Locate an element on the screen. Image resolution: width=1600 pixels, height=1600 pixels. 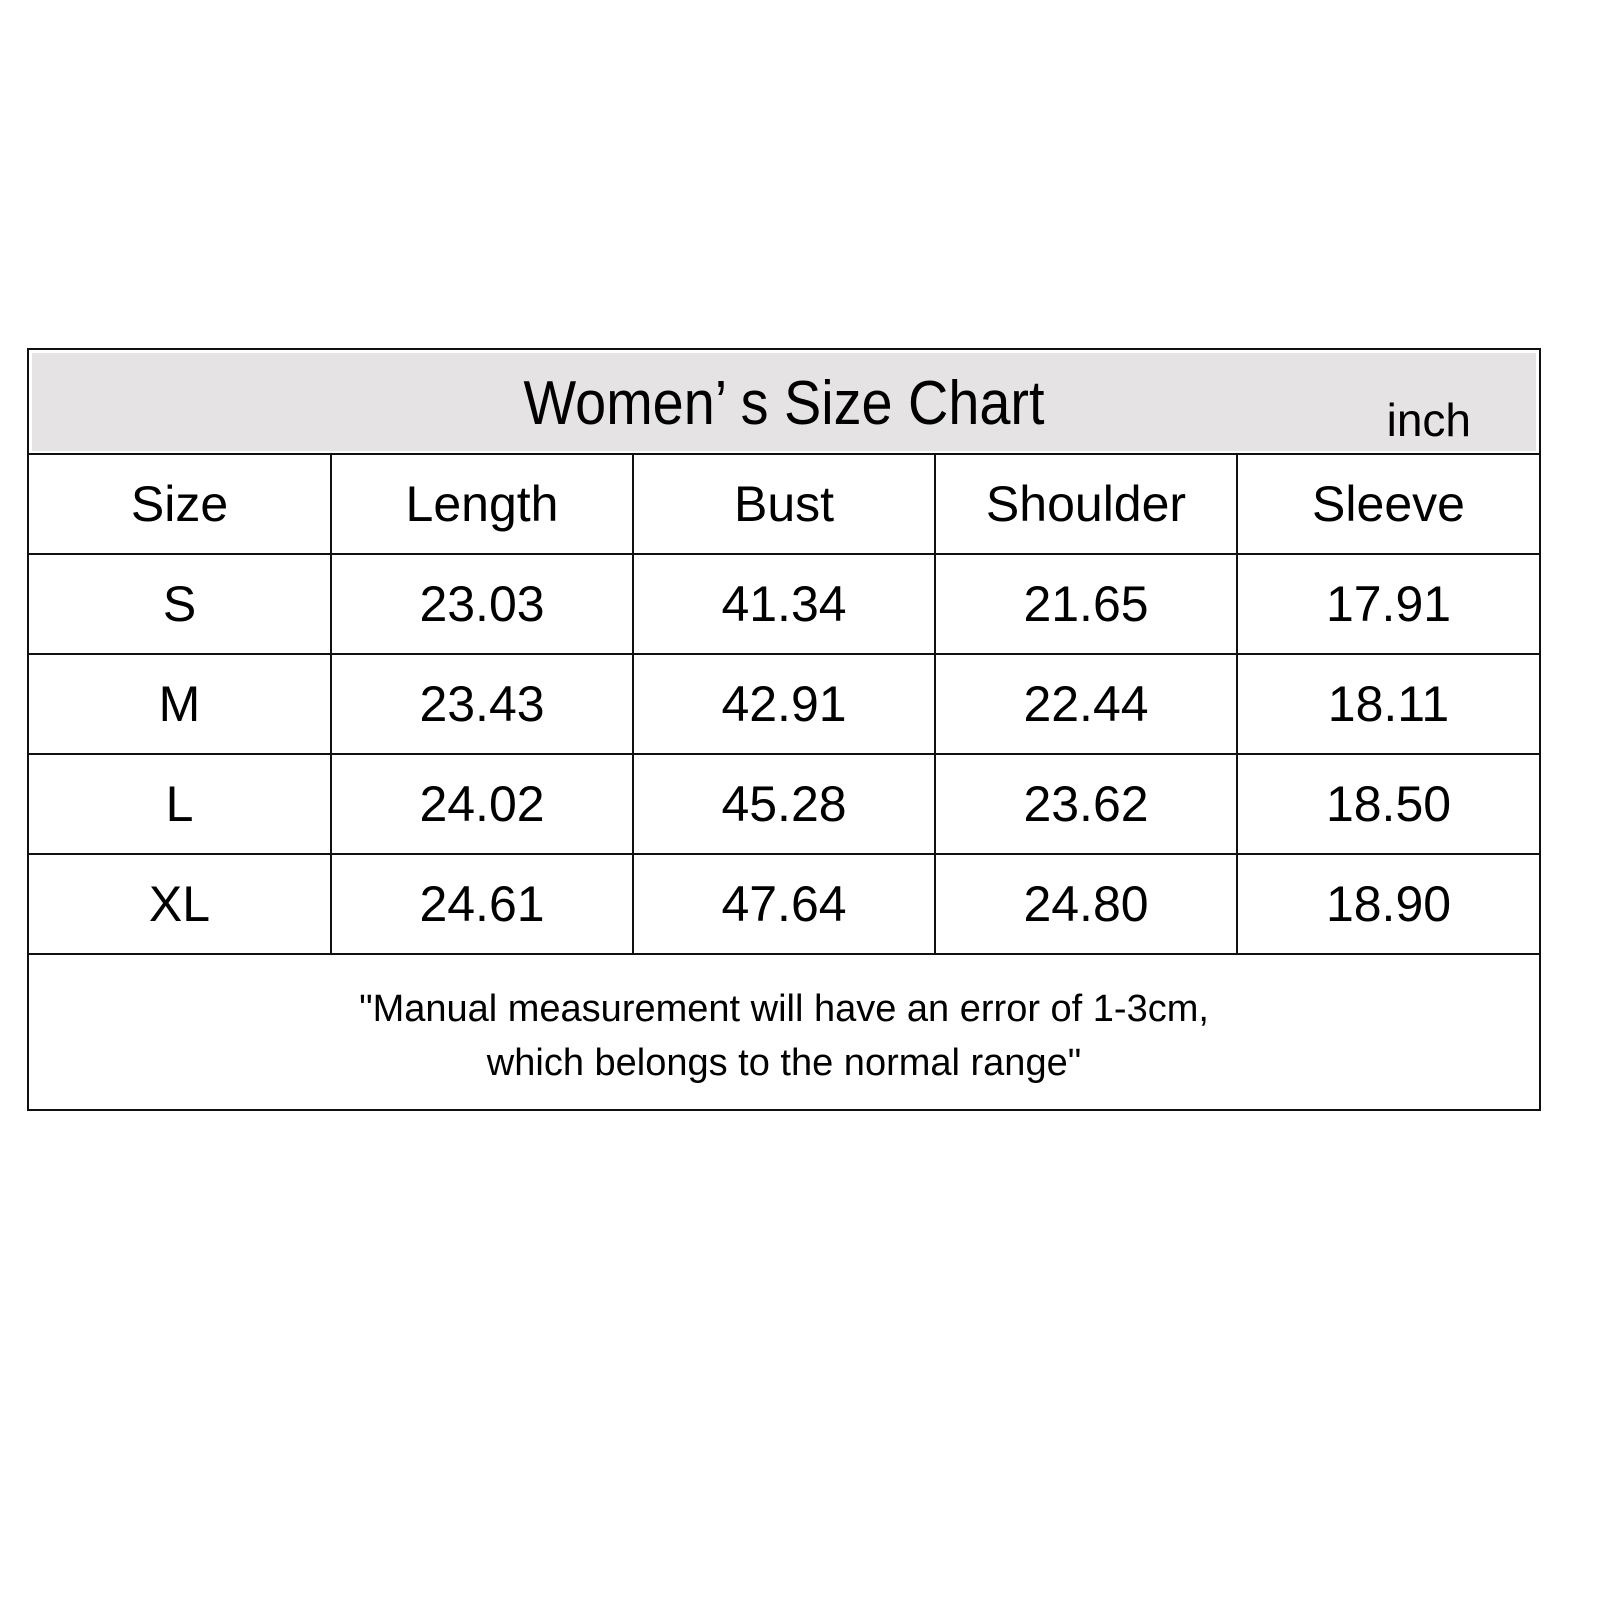
table-row: L 24.02 45.28 23.62 18.50 is located at coordinates (784, 804).